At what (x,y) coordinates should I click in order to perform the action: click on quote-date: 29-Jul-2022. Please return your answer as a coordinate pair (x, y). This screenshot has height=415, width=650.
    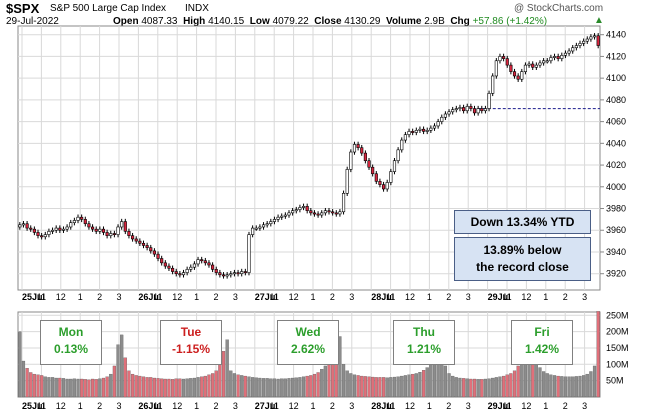
    Looking at the image, I should click on (32, 21).